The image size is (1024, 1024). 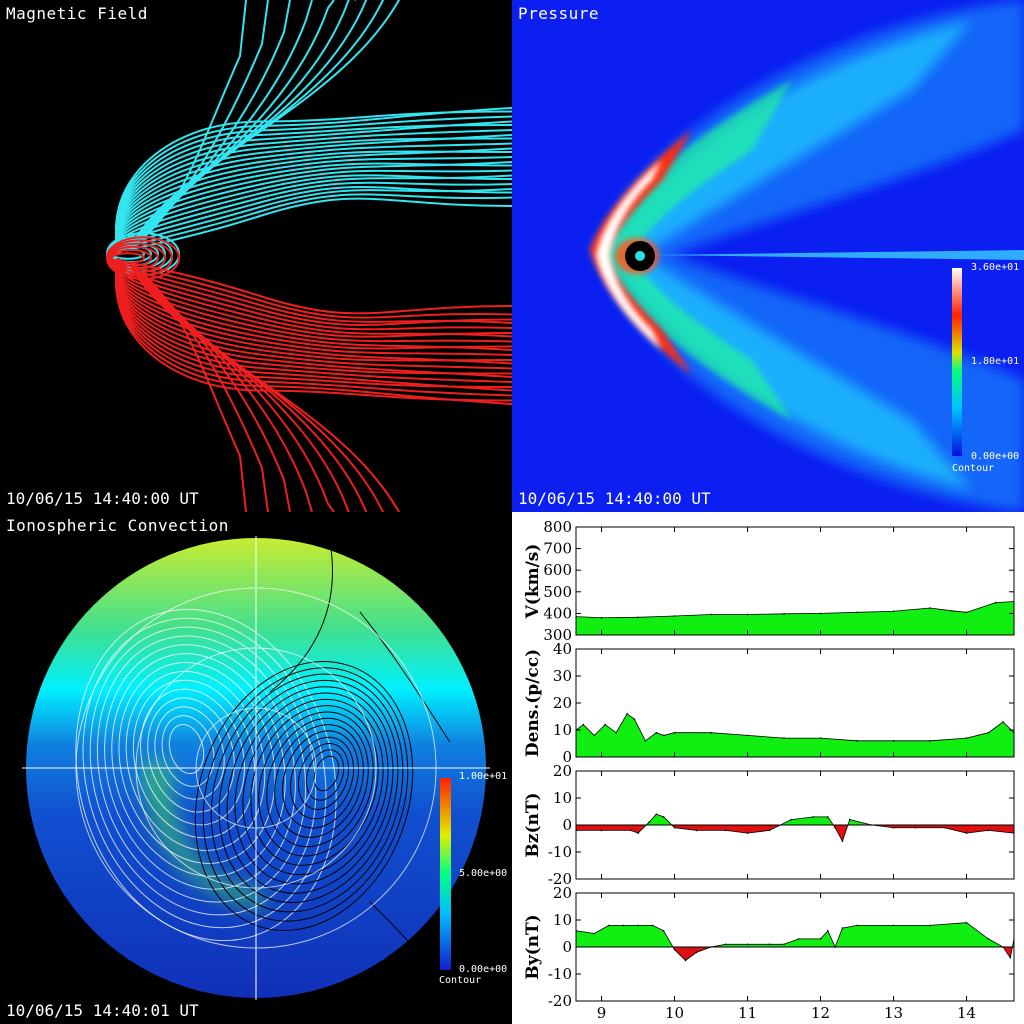 What do you see at coordinates (674, 1013) in the screenshot?
I see `x-tick-label: 10` at bounding box center [674, 1013].